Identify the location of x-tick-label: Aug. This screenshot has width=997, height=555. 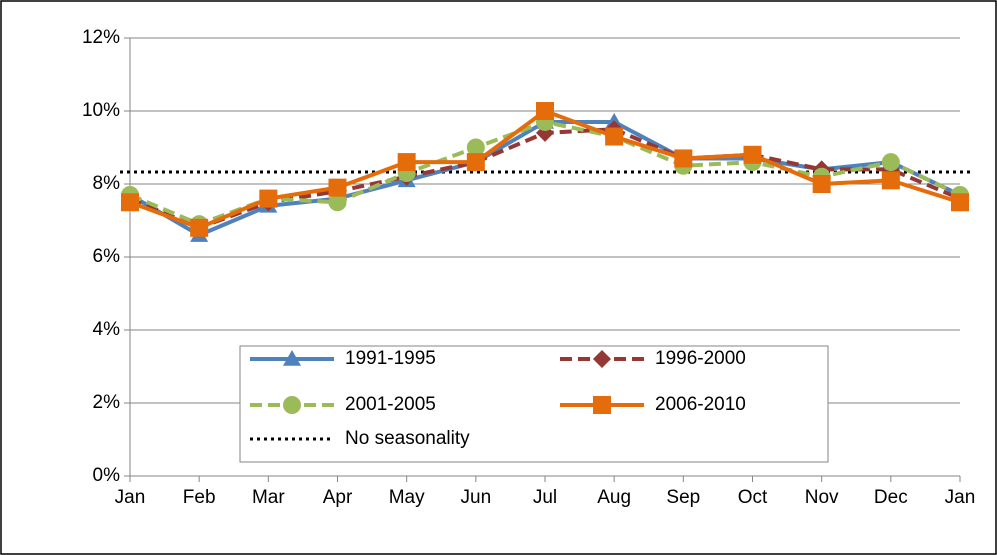
(614, 497).